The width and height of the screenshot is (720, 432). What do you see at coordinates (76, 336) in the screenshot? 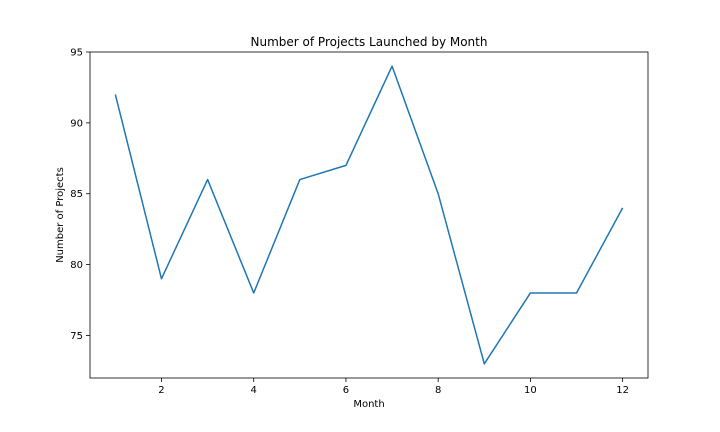
I see `y-tick-label: 75` at bounding box center [76, 336].